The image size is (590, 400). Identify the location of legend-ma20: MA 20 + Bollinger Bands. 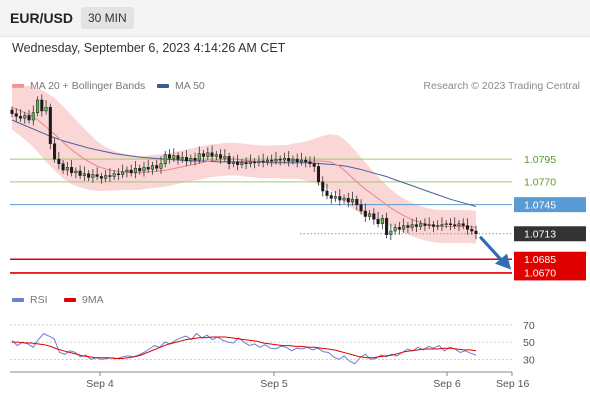
(78, 86).